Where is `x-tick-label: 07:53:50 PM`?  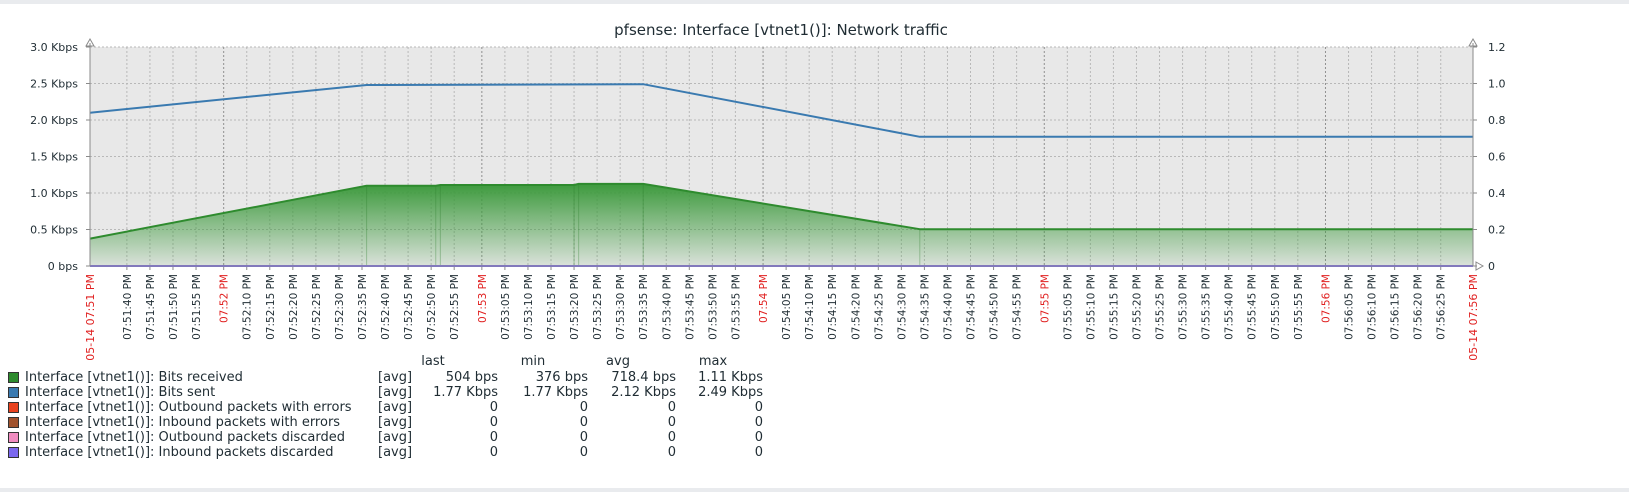
x-tick-label: 07:53:50 PM is located at coordinates (713, 307).